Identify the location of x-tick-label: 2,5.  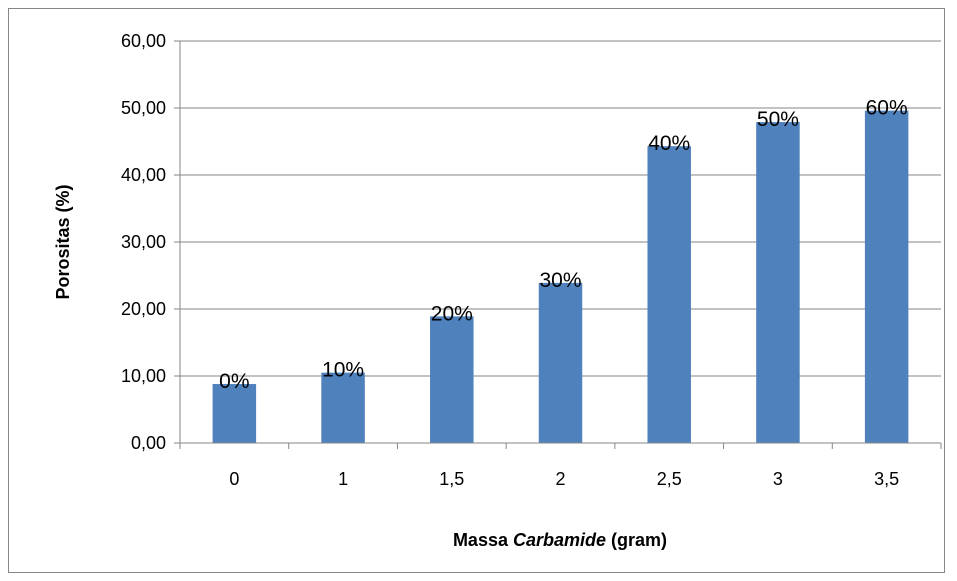
(669, 479).